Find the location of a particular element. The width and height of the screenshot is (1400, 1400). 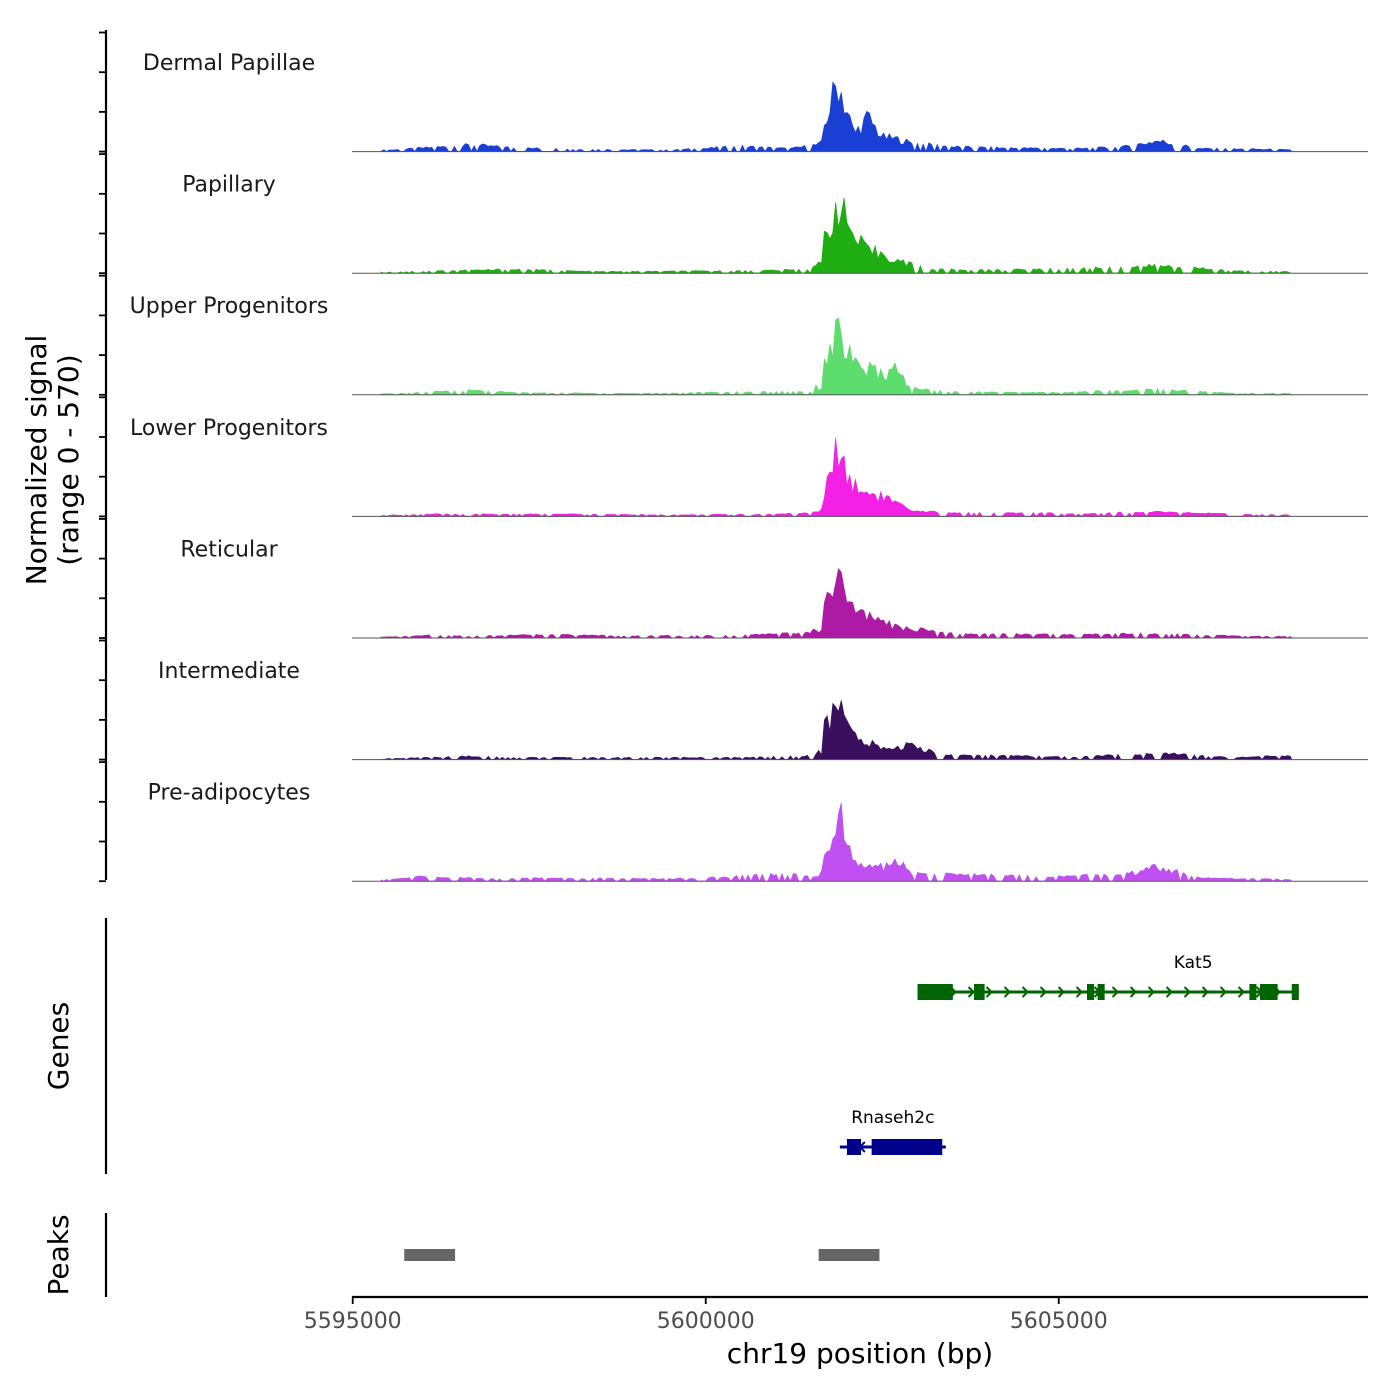

x-axis-title: chr19 position (bp) is located at coordinates (860, 1353).